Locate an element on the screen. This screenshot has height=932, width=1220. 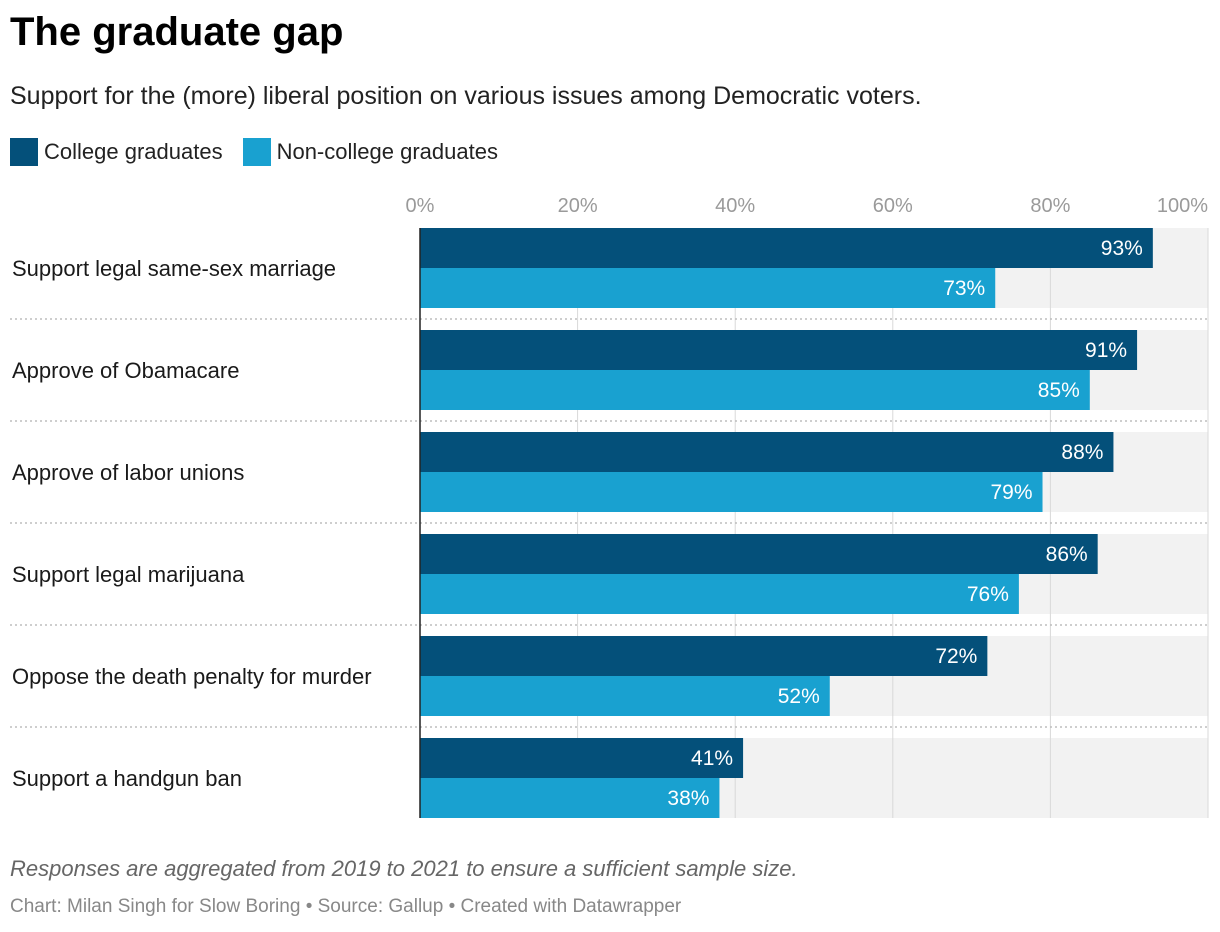
legend: College graduates Non-college graduates is located at coordinates (264, 152).